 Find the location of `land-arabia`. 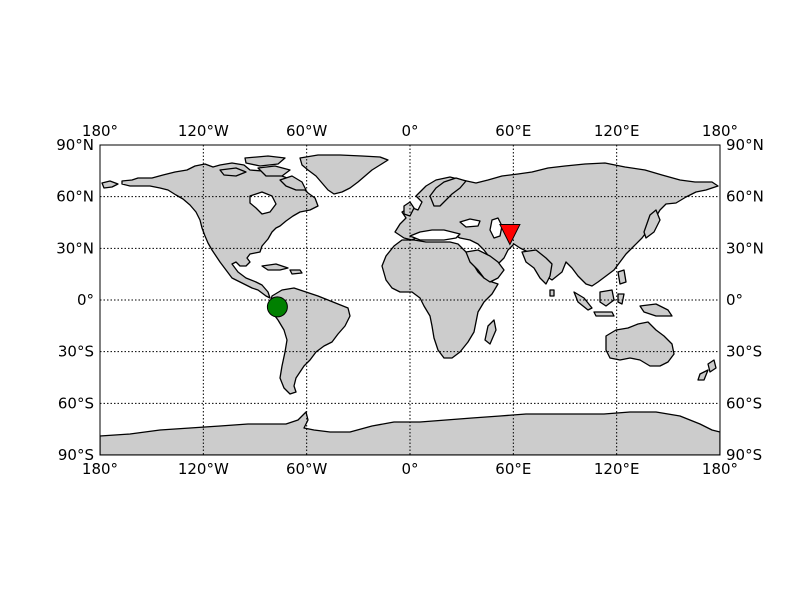

land-arabia is located at coordinates (485, 266).